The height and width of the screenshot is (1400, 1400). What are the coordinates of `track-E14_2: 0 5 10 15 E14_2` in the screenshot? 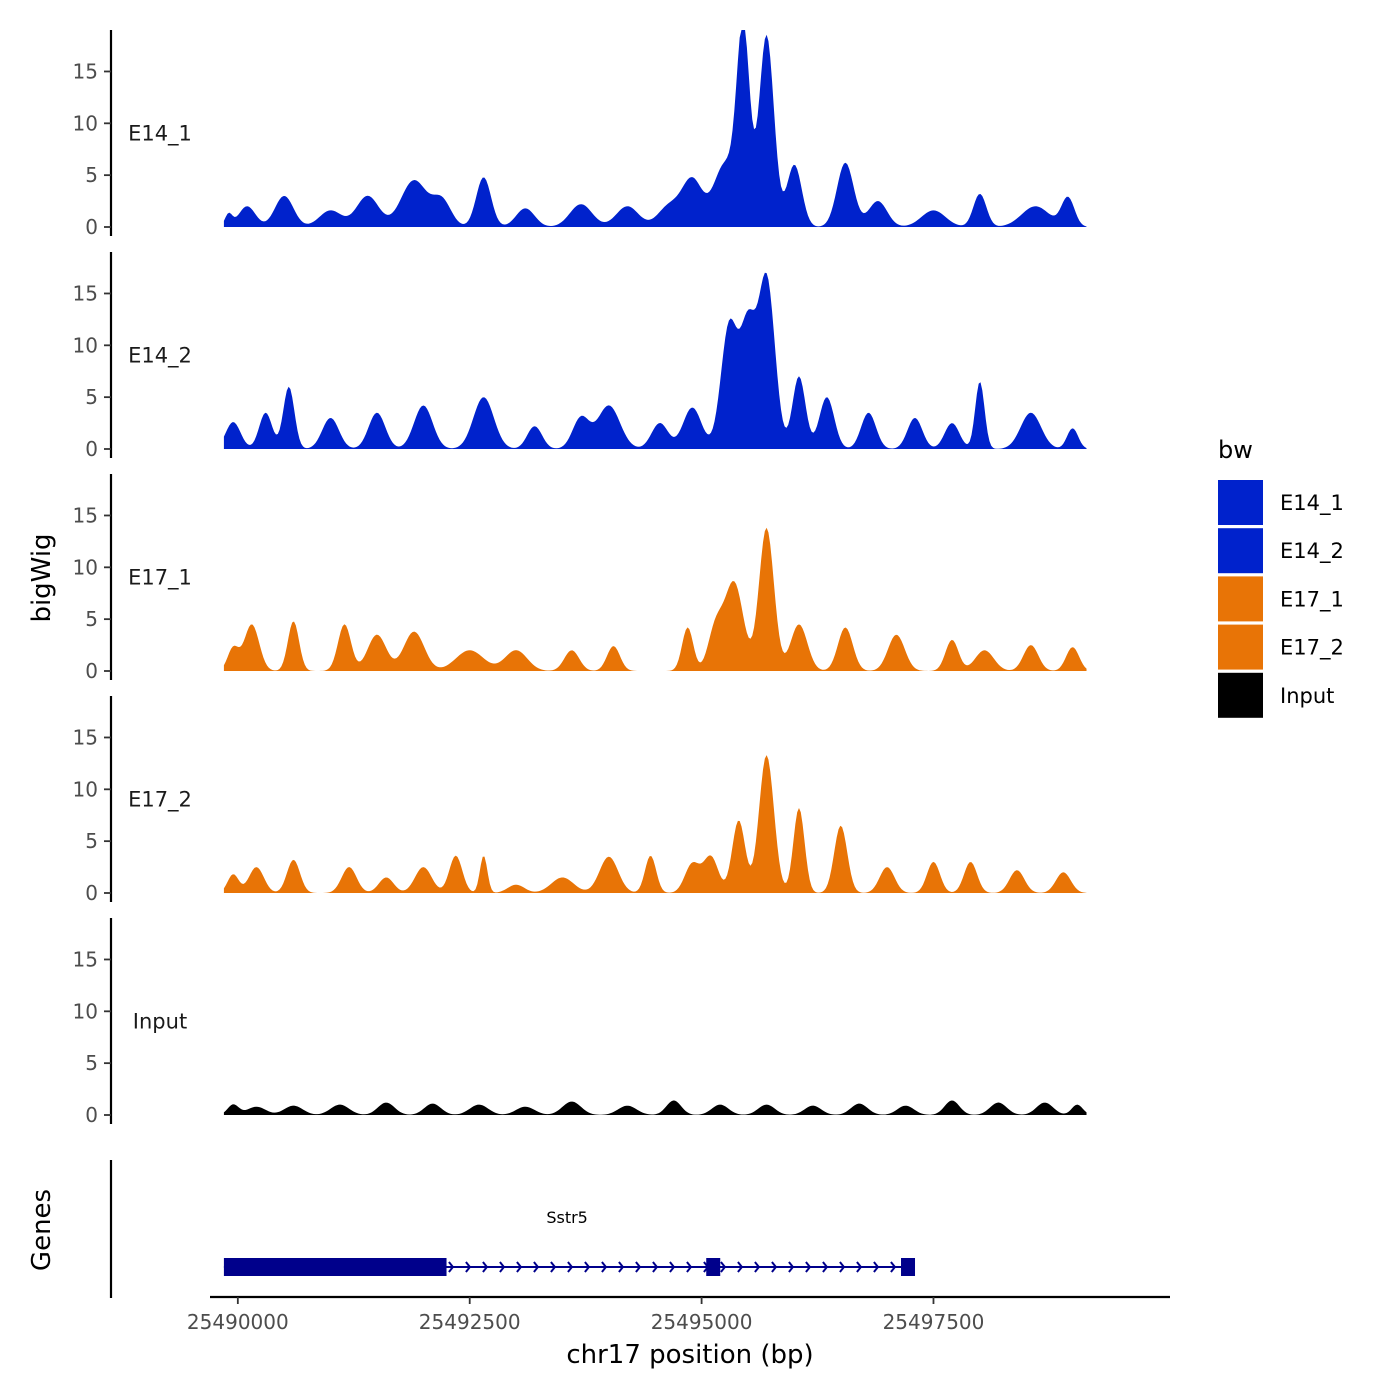 It's located at (580, 356).